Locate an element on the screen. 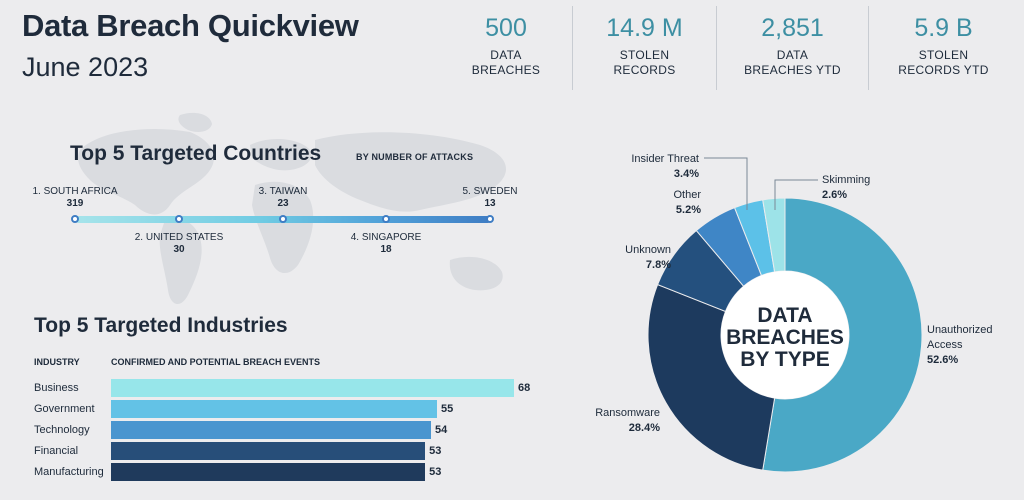  country-name: 4. SINGAPORE is located at coordinates (386, 237).